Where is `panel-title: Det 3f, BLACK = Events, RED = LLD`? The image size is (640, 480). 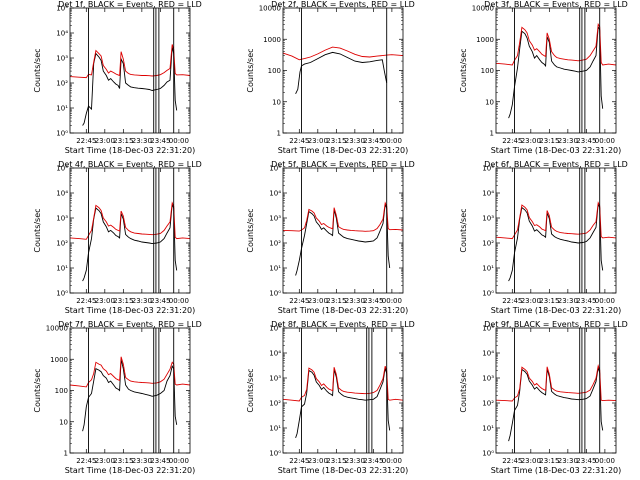
panel-title: Det 3f, BLACK = Events, RED = LLD is located at coordinates (556, 4).